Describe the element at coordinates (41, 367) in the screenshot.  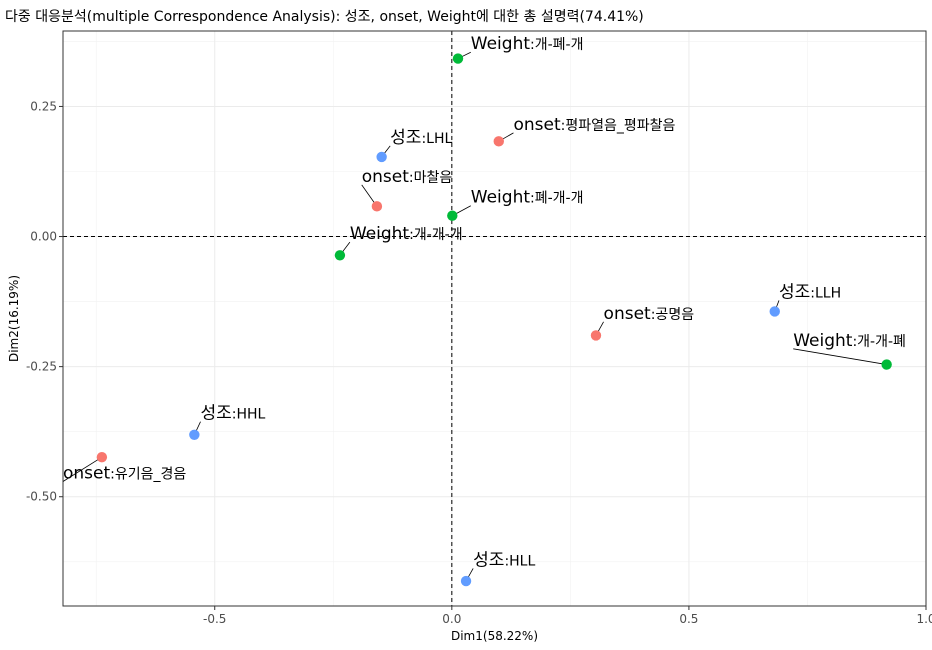
I see `y-tick-label: -0.25` at that location.